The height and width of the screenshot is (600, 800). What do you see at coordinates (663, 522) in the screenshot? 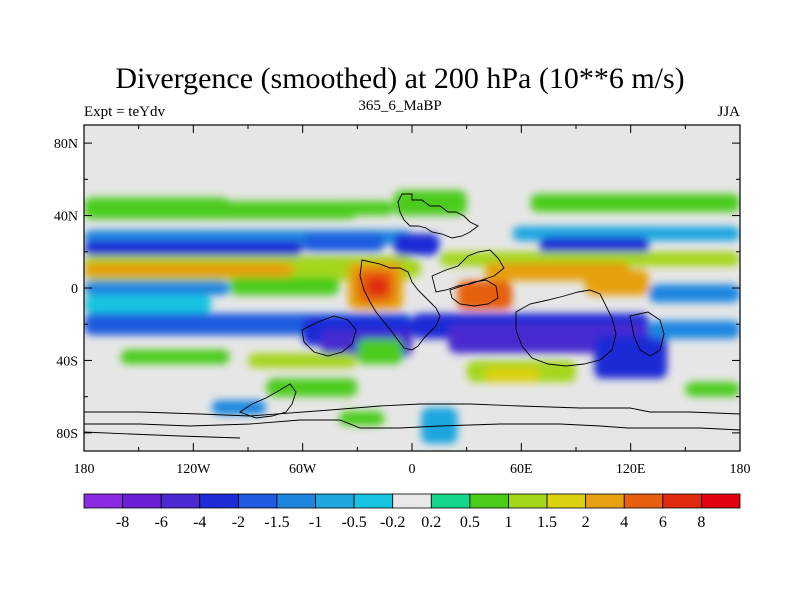
I see `colorbar-label: 6` at bounding box center [663, 522].